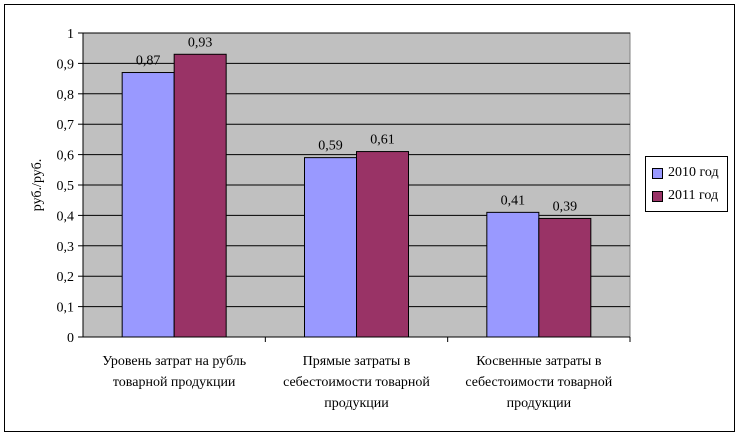 The height and width of the screenshot is (438, 741). What do you see at coordinates (70, 338) in the screenshot?
I see `y-tick-label: 0` at bounding box center [70, 338].